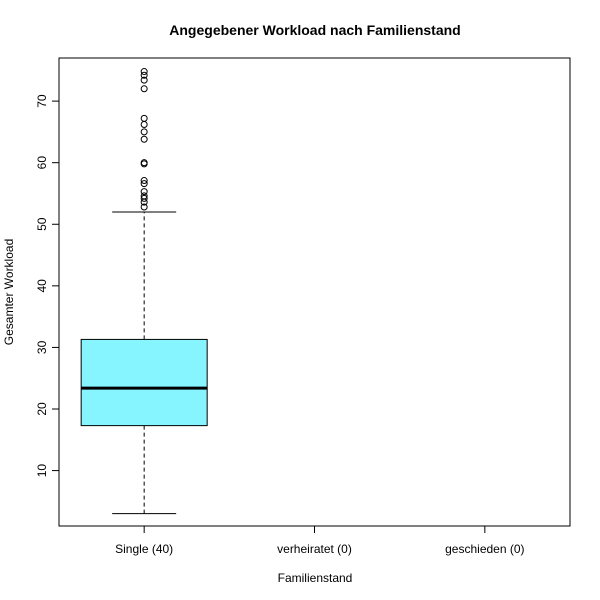 Image resolution: width=600 pixels, height=600 pixels. I want to click on x-axis-label: Familienstand, so click(315, 578).